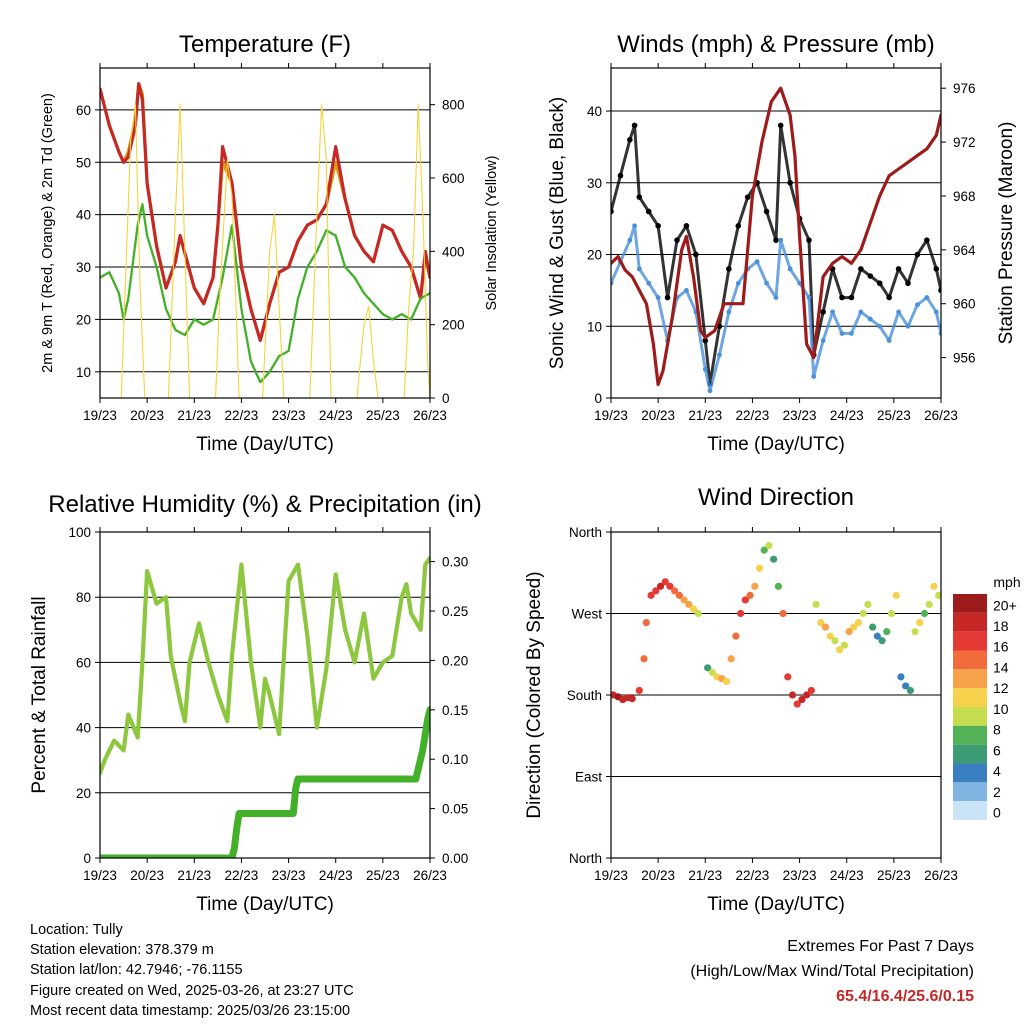 This screenshot has width=1024, height=1024. Describe the element at coordinates (1001, 626) in the screenshot. I see `colorbar-label: 18` at that location.